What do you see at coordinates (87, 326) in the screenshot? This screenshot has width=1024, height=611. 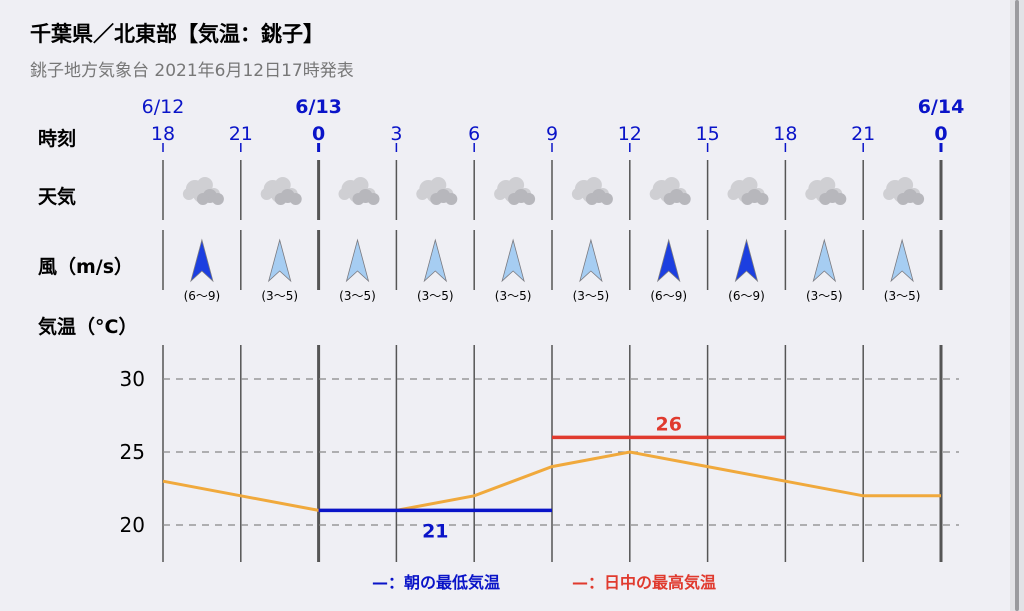 I see `temp-row-label: 気温（°C）` at bounding box center [87, 326].